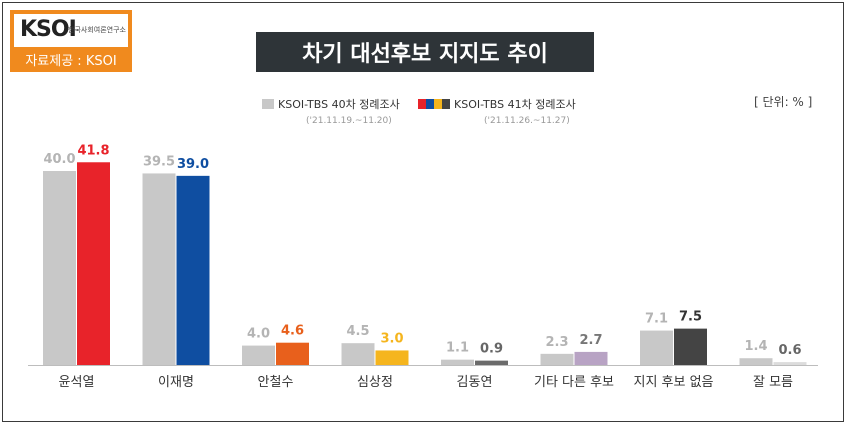 Image resolution: width=848 pixels, height=426 pixels. Describe the element at coordinates (527, 121) in the screenshot. I see `legend-period-series-2: ('21.11.26.~11.27)` at that location.